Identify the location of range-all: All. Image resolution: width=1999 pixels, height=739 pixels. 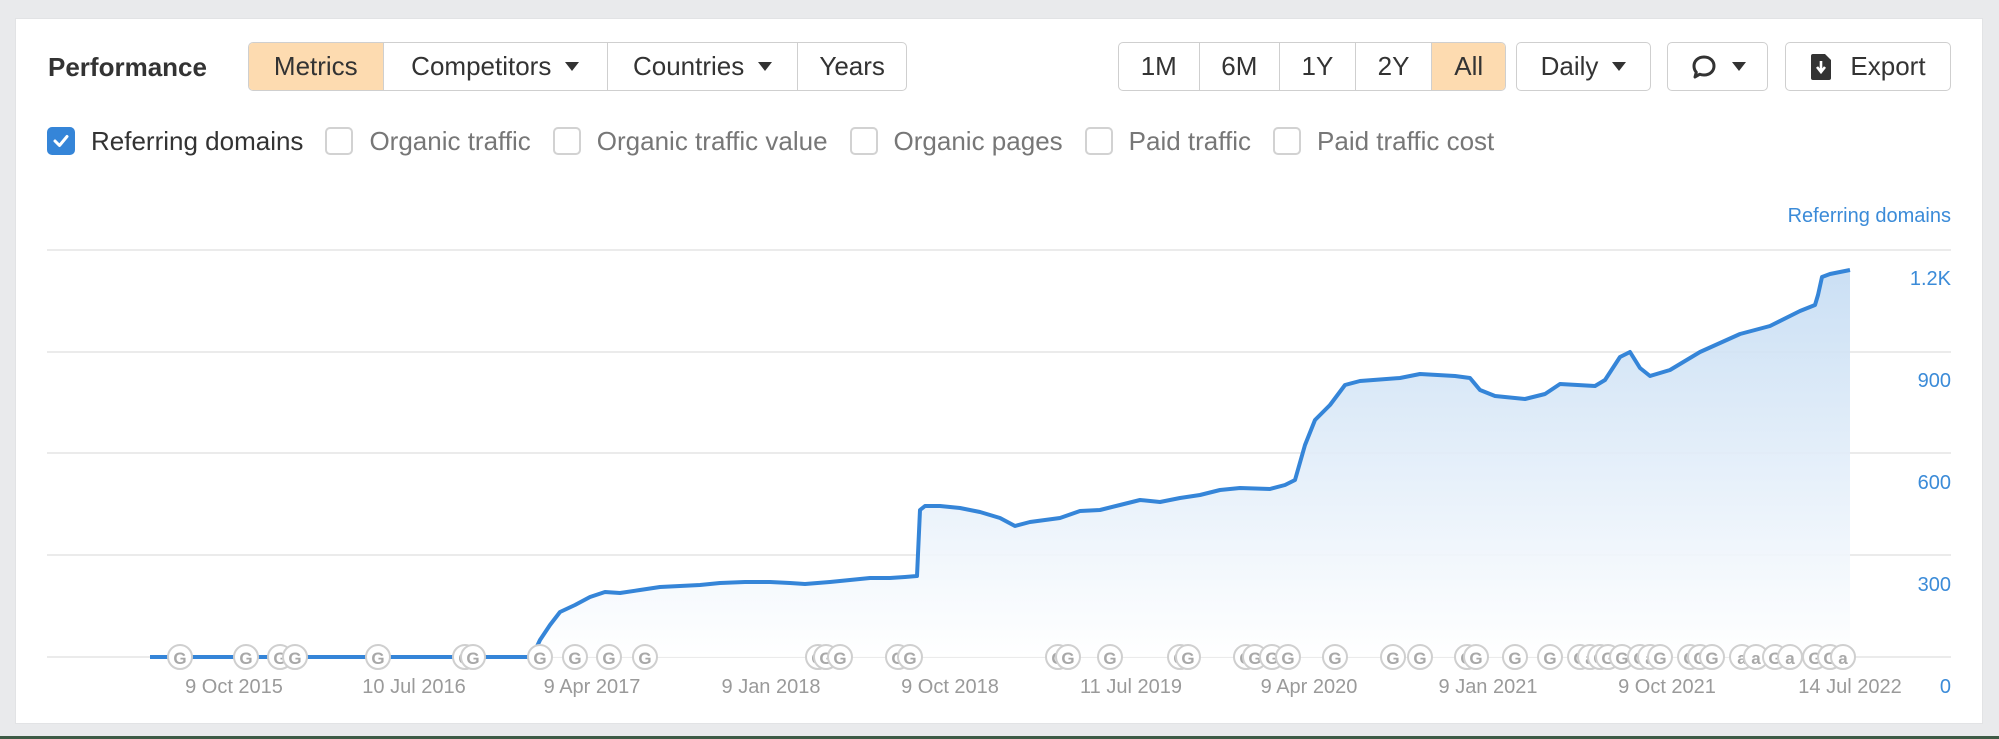
(1468, 66).